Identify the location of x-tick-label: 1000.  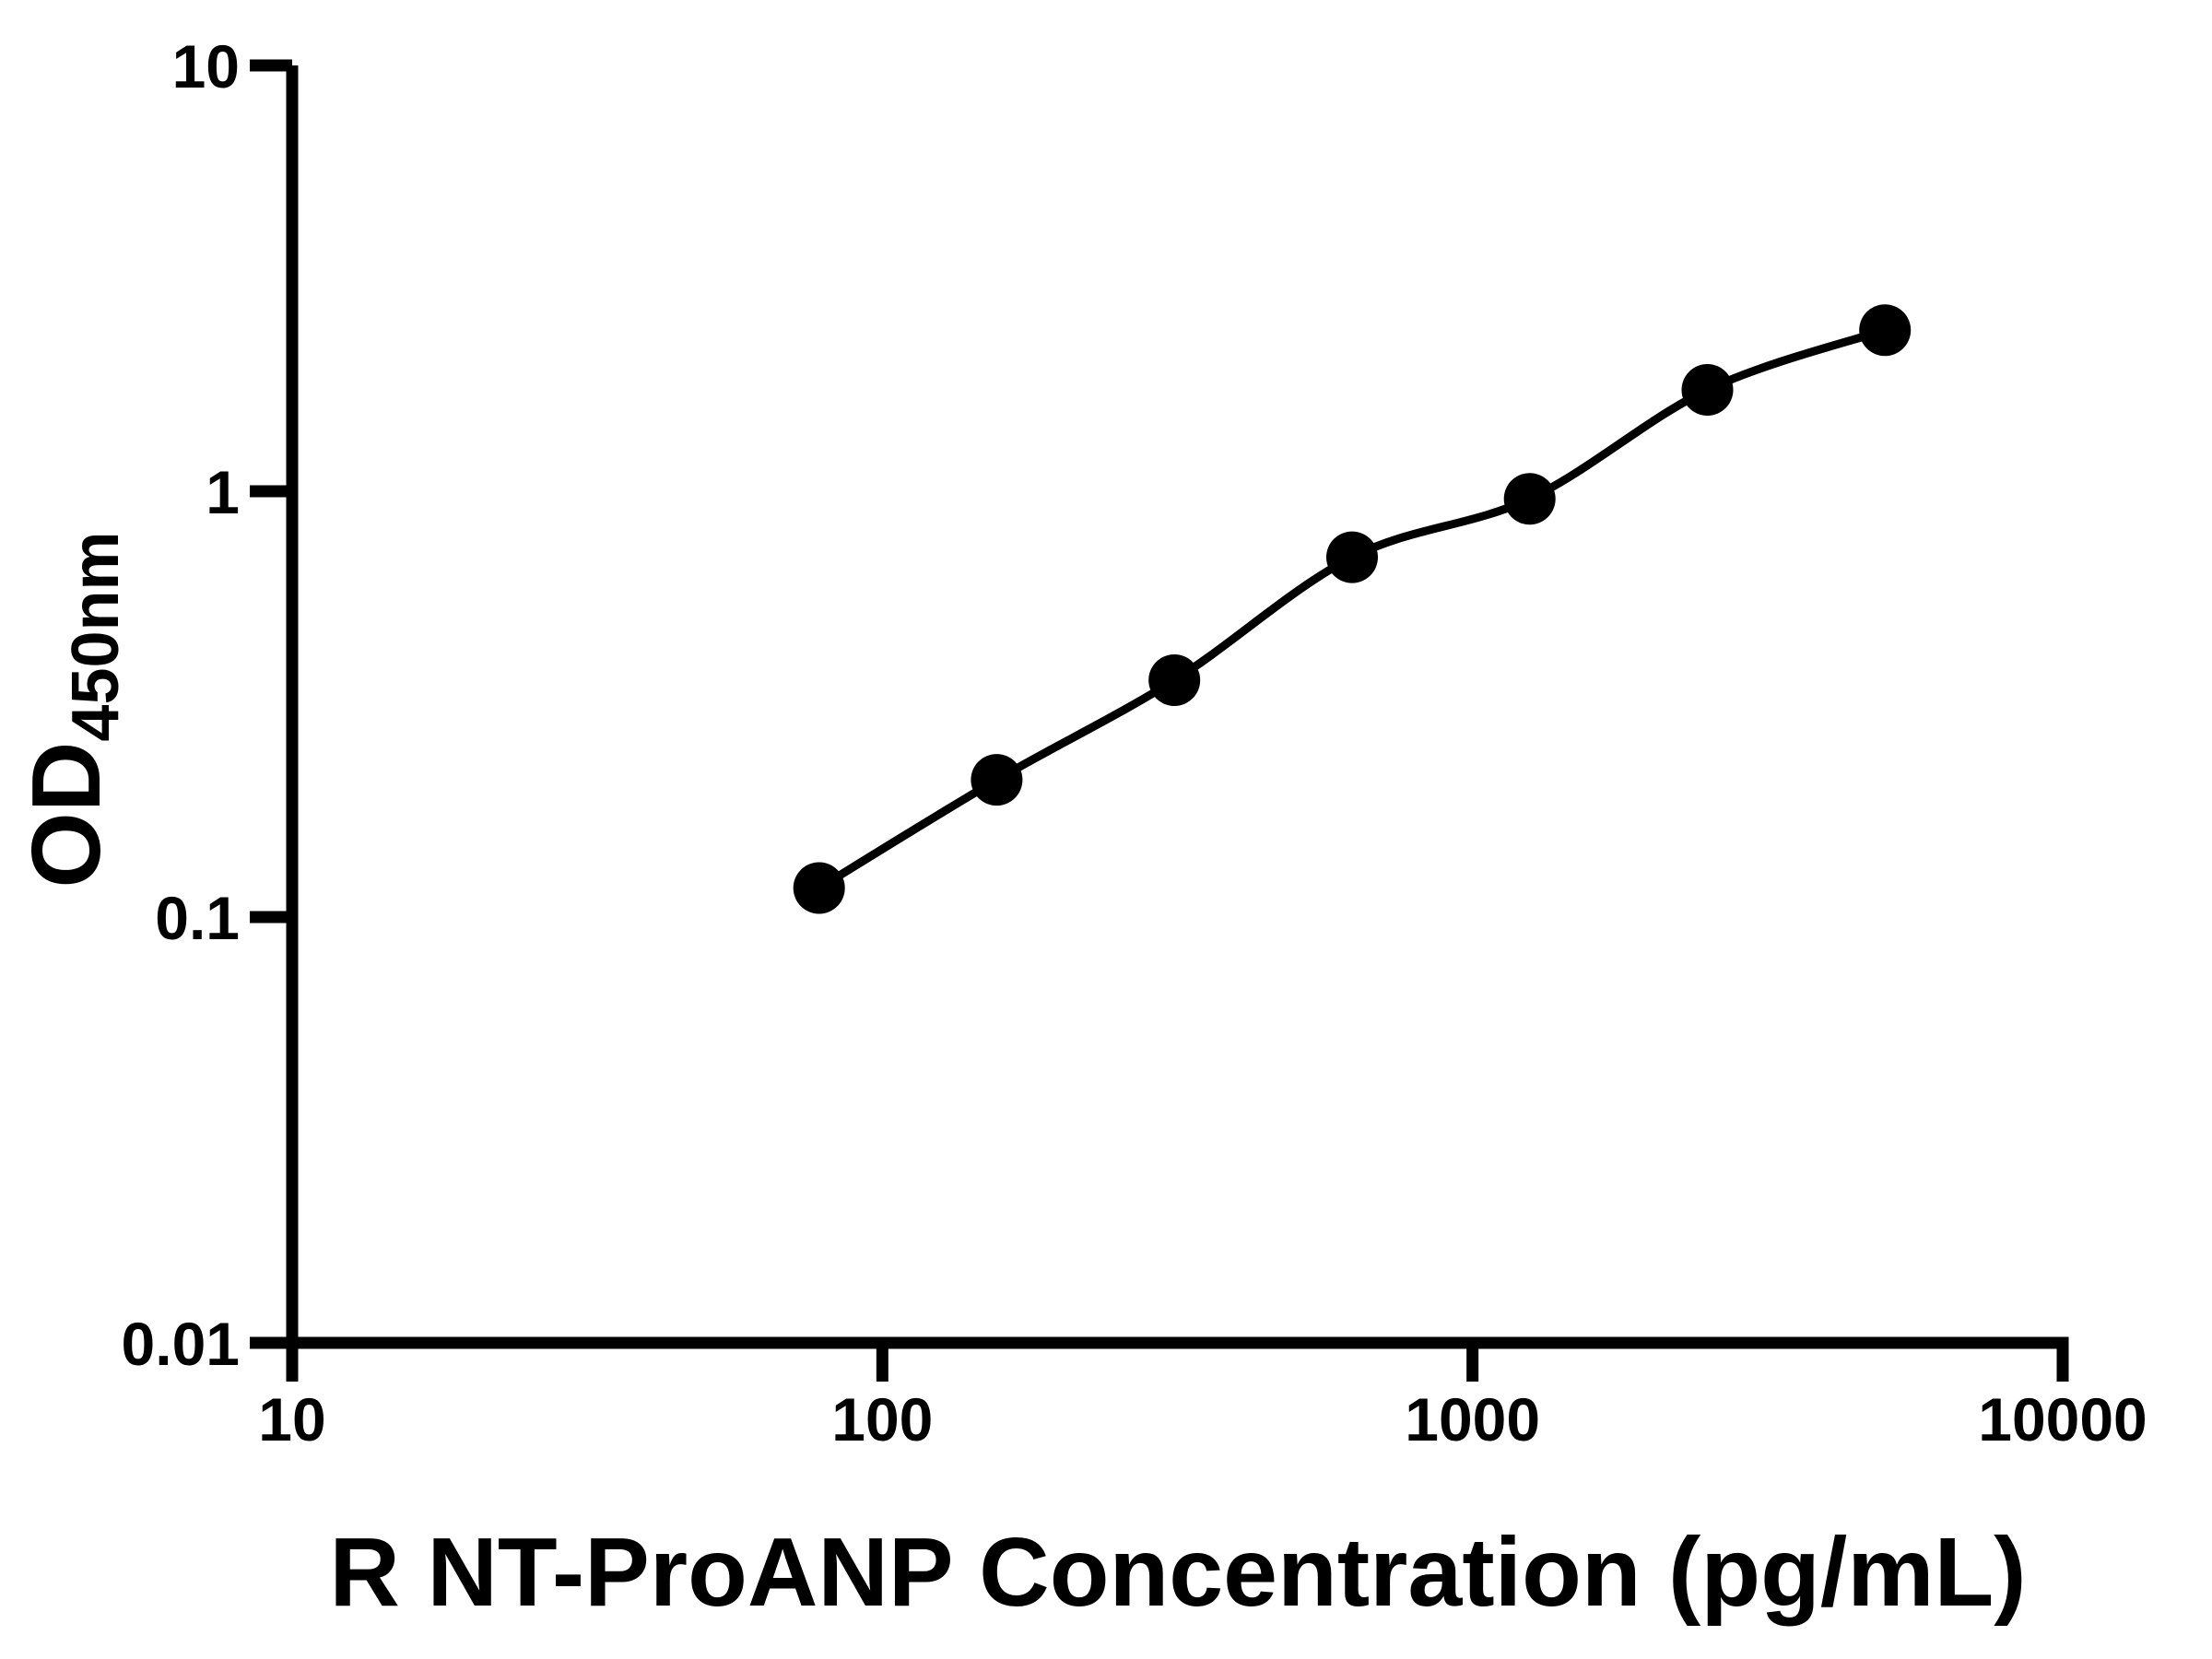
(1472, 1419).